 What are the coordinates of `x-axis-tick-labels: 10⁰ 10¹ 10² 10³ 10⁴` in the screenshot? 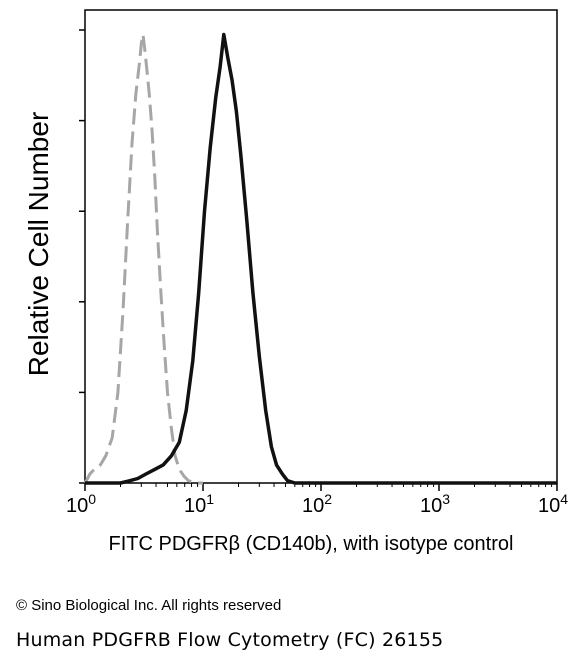 It's located at (317, 504).